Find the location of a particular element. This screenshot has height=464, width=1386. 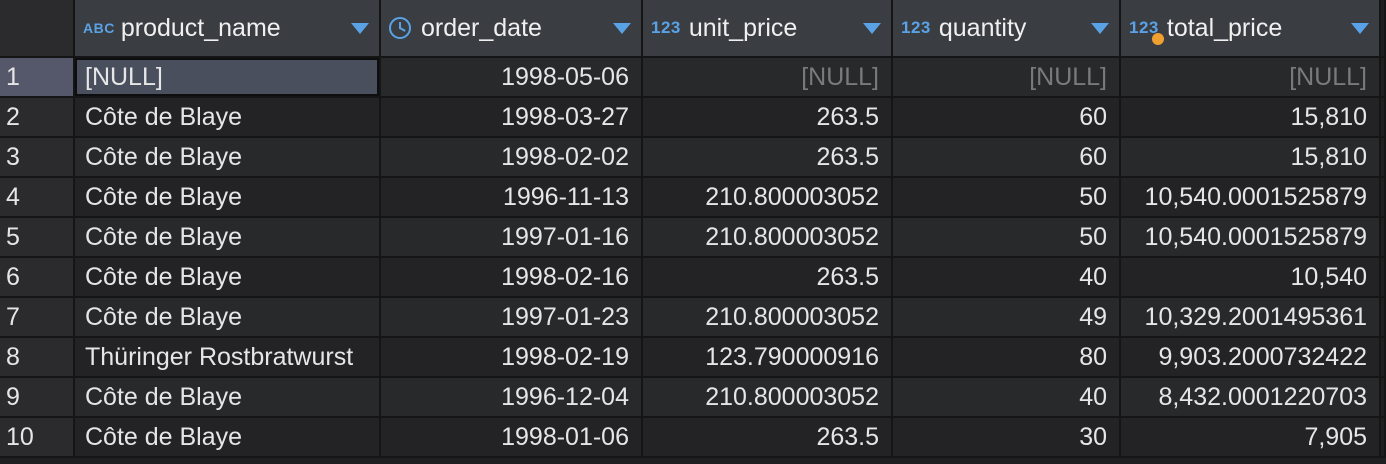

cell-total-price: 9,903.2000732422 is located at coordinates (1251, 358).